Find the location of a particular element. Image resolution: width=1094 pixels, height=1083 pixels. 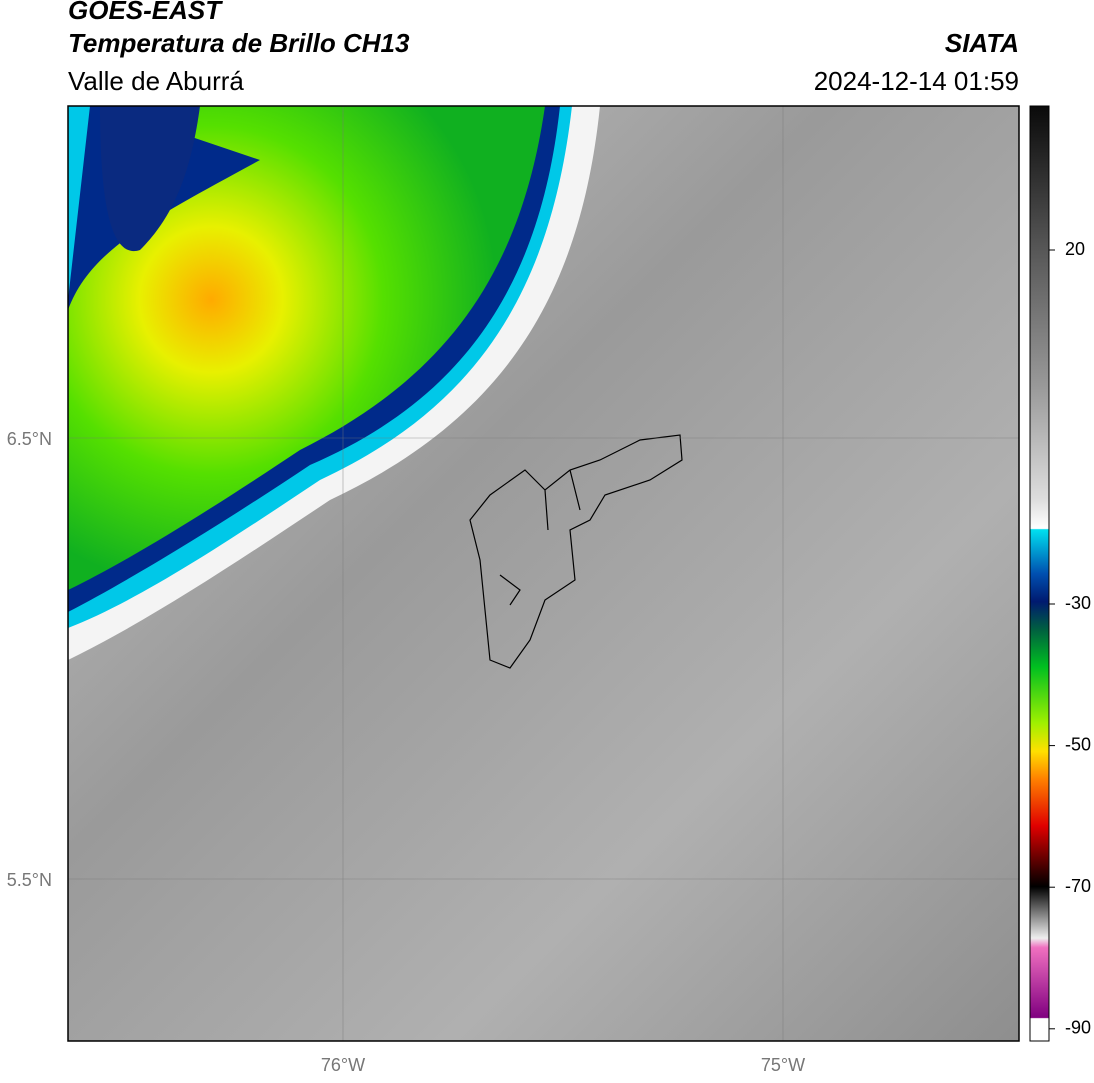

colorbar-tick-label: -90 is located at coordinates (1078, 1028).